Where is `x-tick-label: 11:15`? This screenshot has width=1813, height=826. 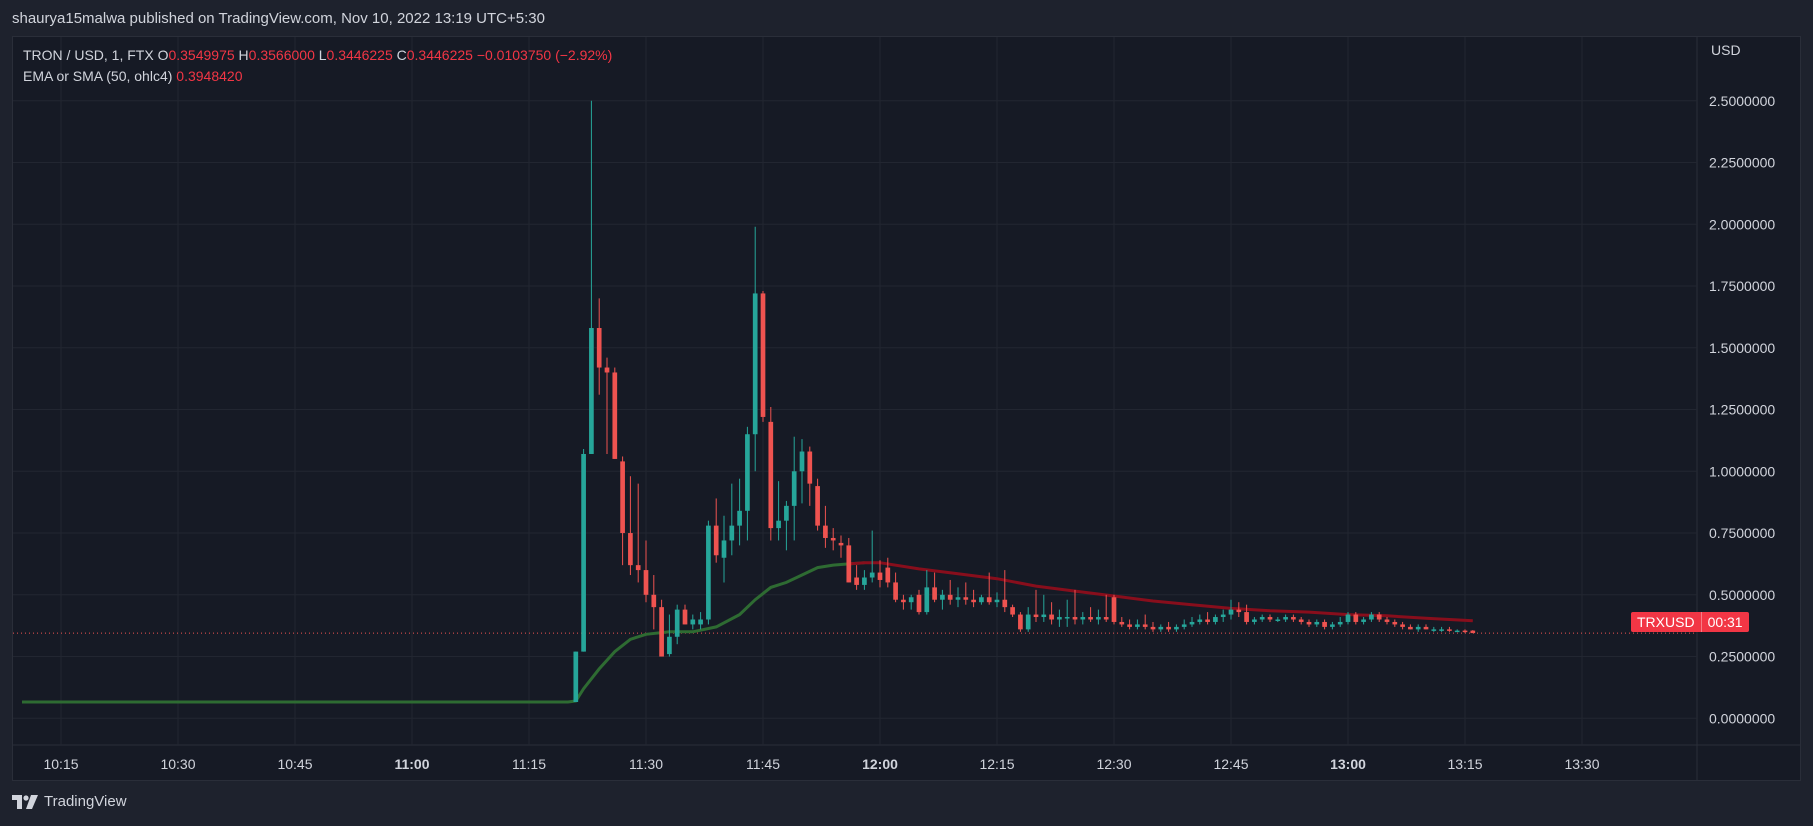
x-tick-label: 11:15 is located at coordinates (529, 764).